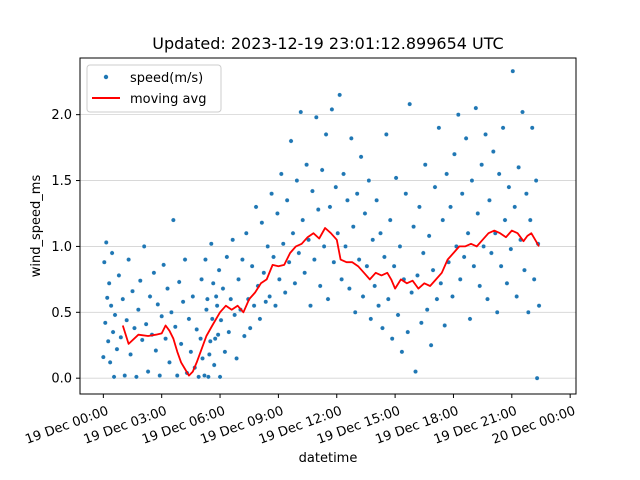  Describe the element at coordinates (106, 77) in the screenshot. I see `legend-marker-speed` at that location.